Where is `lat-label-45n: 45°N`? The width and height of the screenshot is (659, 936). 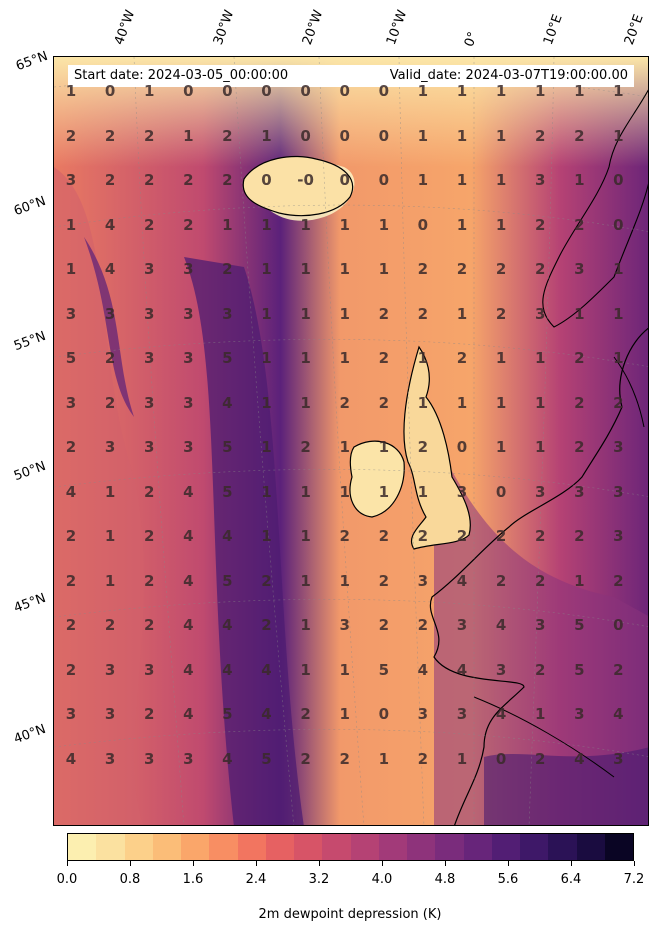 lat-label-45n: 45°N is located at coordinates (30, 603).